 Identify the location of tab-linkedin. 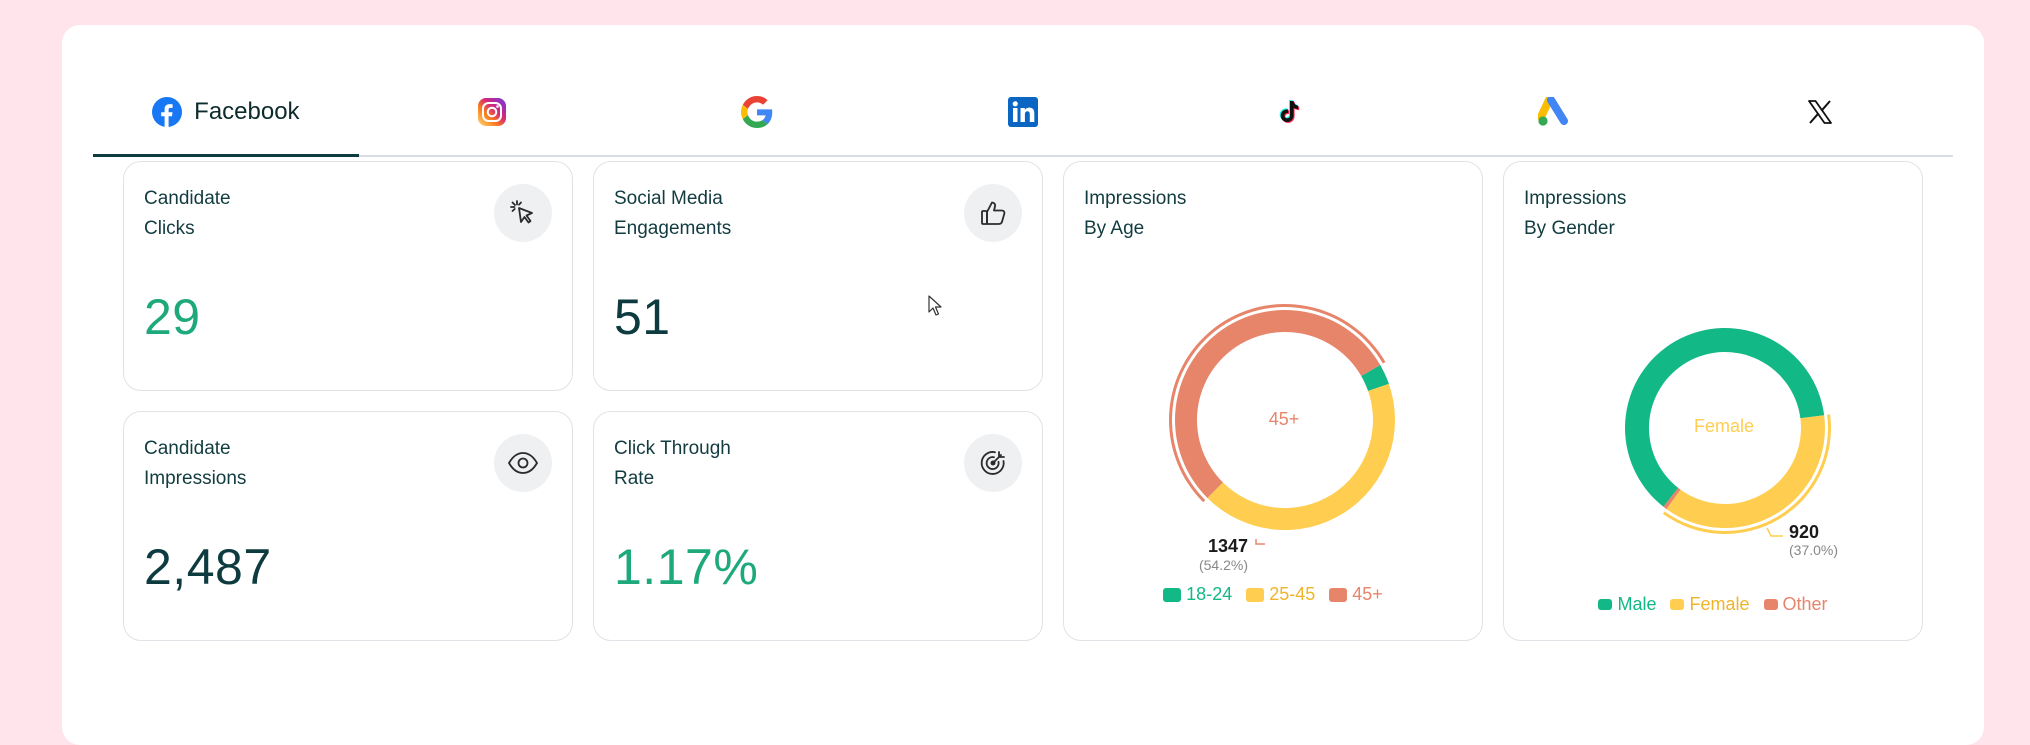
(1023, 112).